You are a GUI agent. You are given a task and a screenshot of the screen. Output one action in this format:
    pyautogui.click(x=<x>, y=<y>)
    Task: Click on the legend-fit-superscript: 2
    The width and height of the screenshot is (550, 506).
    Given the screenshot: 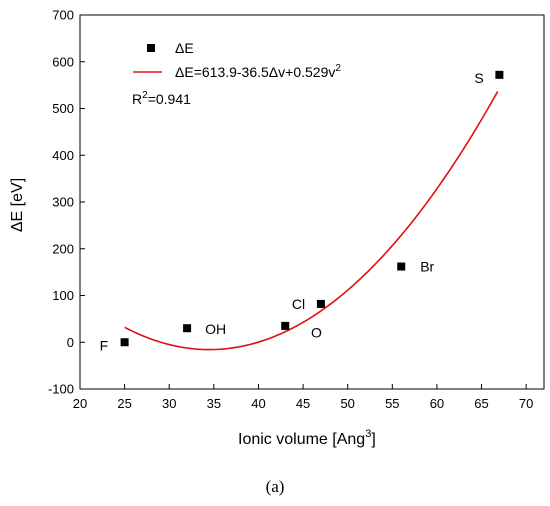 What is the action you would take?
    pyautogui.click(x=338, y=68)
    